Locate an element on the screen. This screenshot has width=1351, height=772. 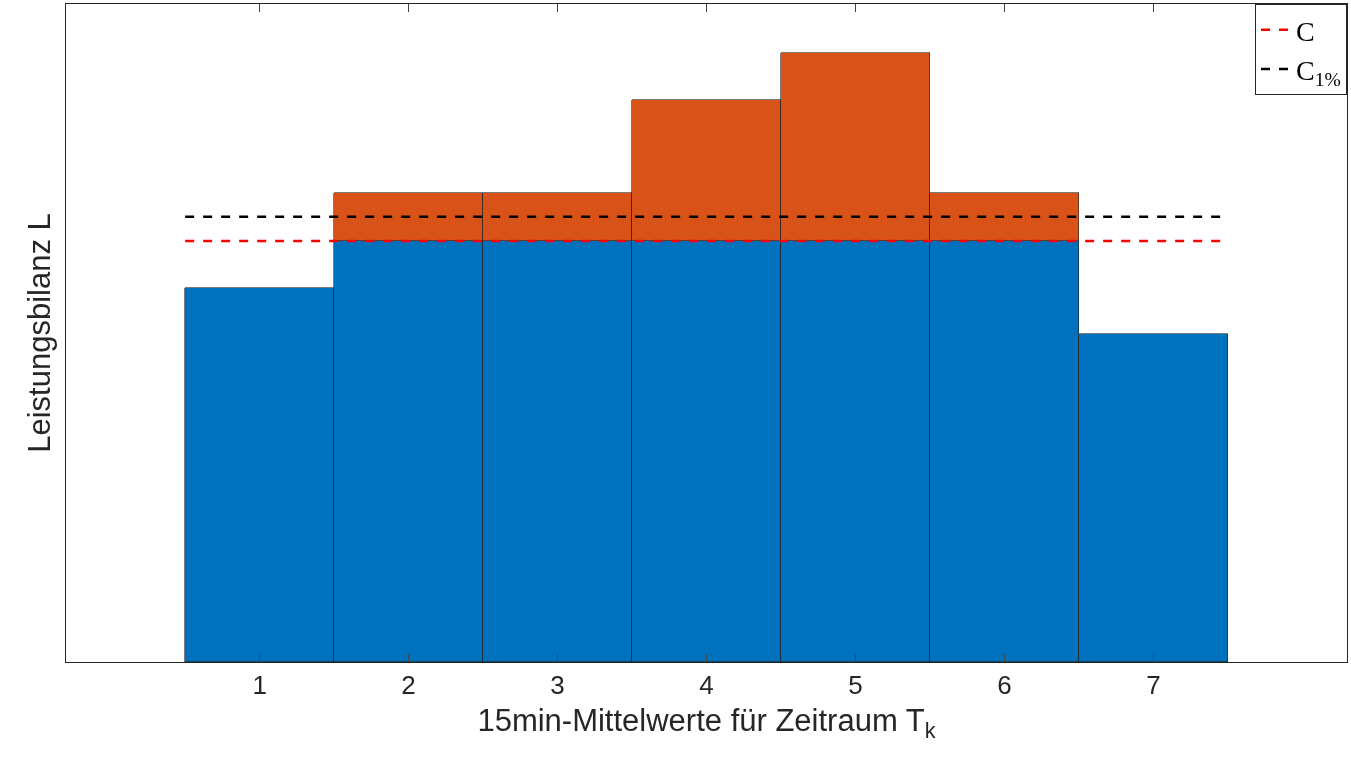
x-axis-title: 15min-Mittelwerte für Zeitraum T$_{k}$ is located at coordinates (706, 723).